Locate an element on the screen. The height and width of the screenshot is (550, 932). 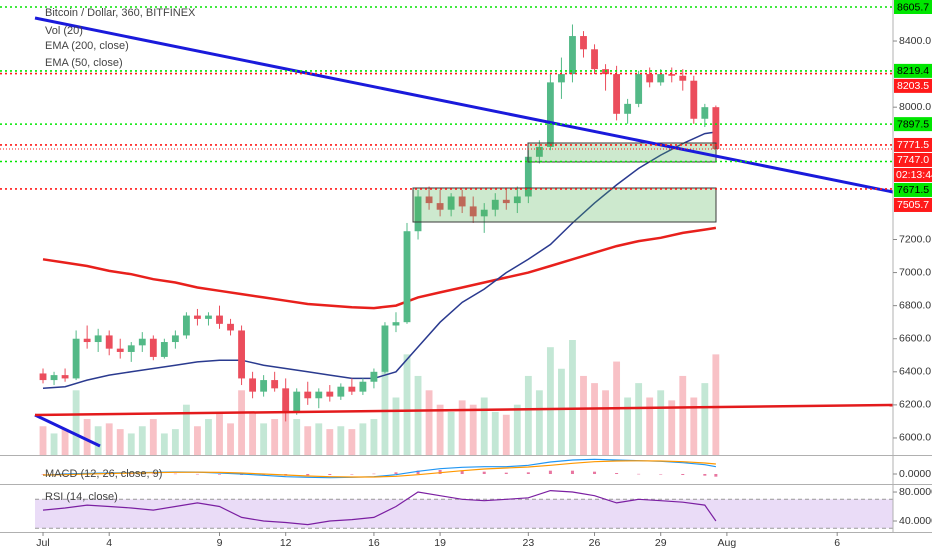
y-tick-label: 6400.0 is located at coordinates (915, 372).